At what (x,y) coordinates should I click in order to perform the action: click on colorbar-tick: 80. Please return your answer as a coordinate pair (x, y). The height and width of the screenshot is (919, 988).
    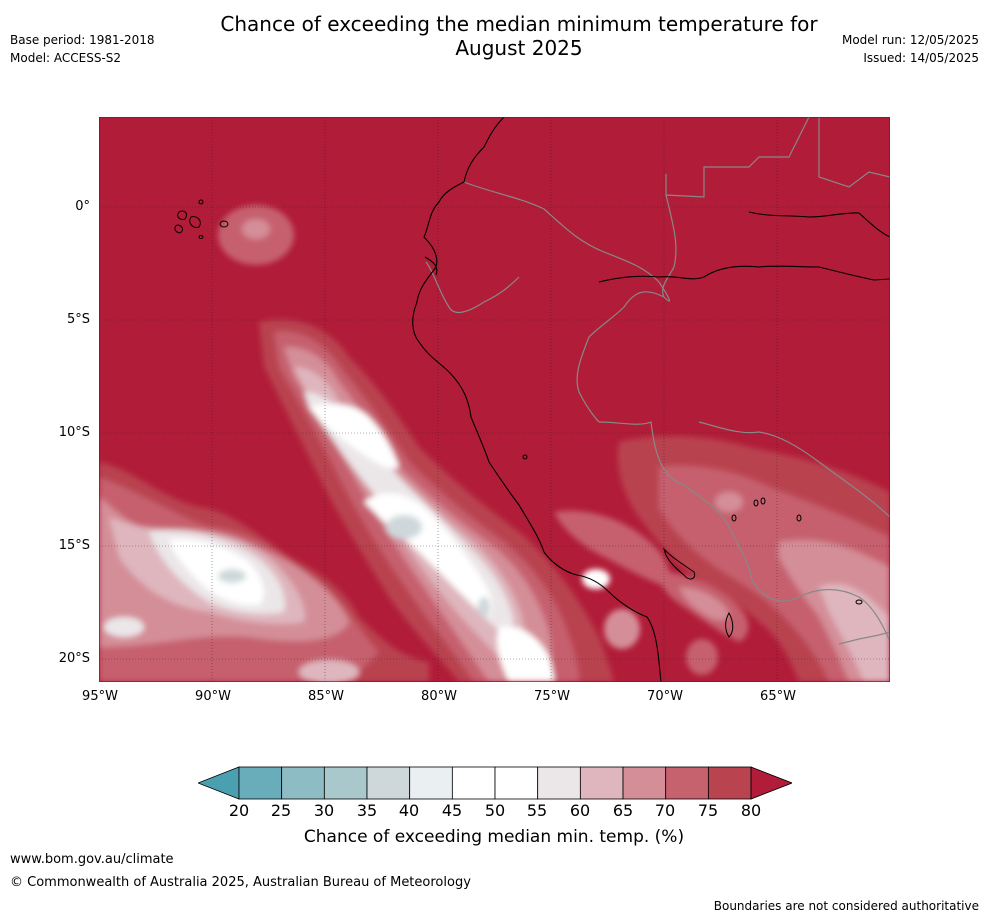
    Looking at the image, I should click on (751, 810).